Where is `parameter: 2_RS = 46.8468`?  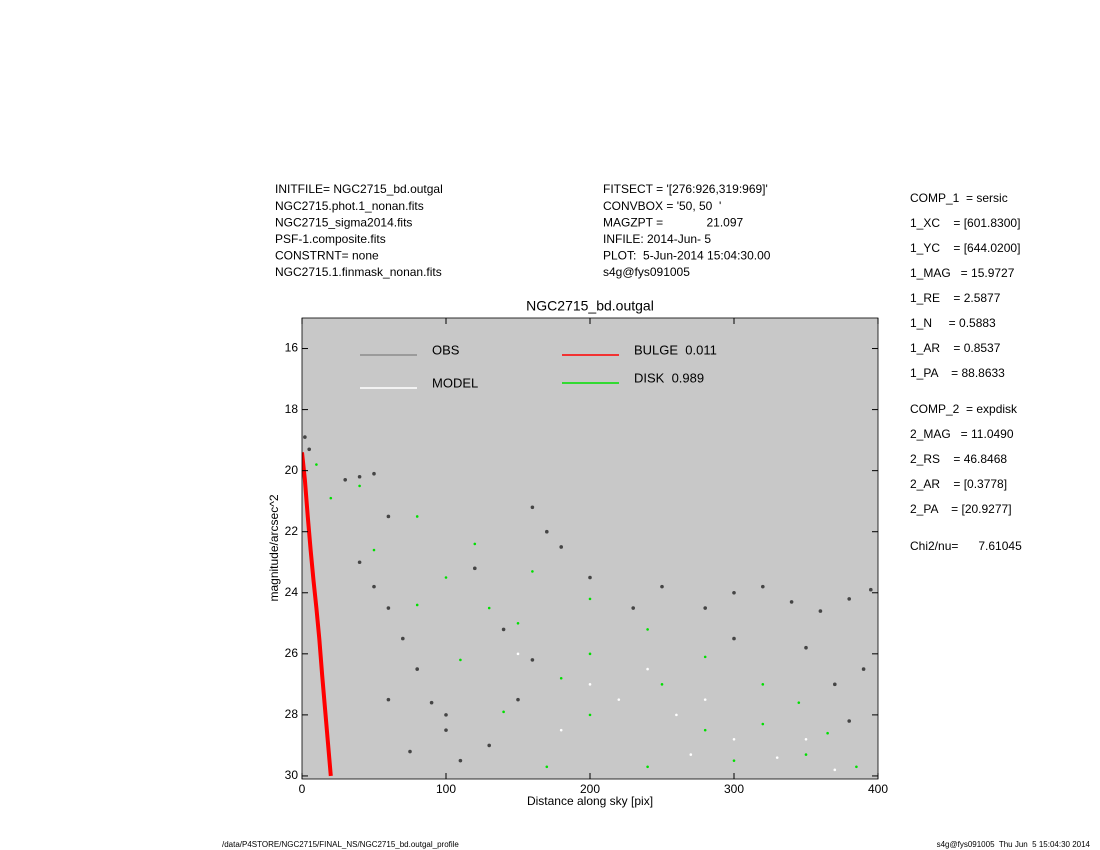
parameter: 2_RS = 46.8468 is located at coordinates (958, 459).